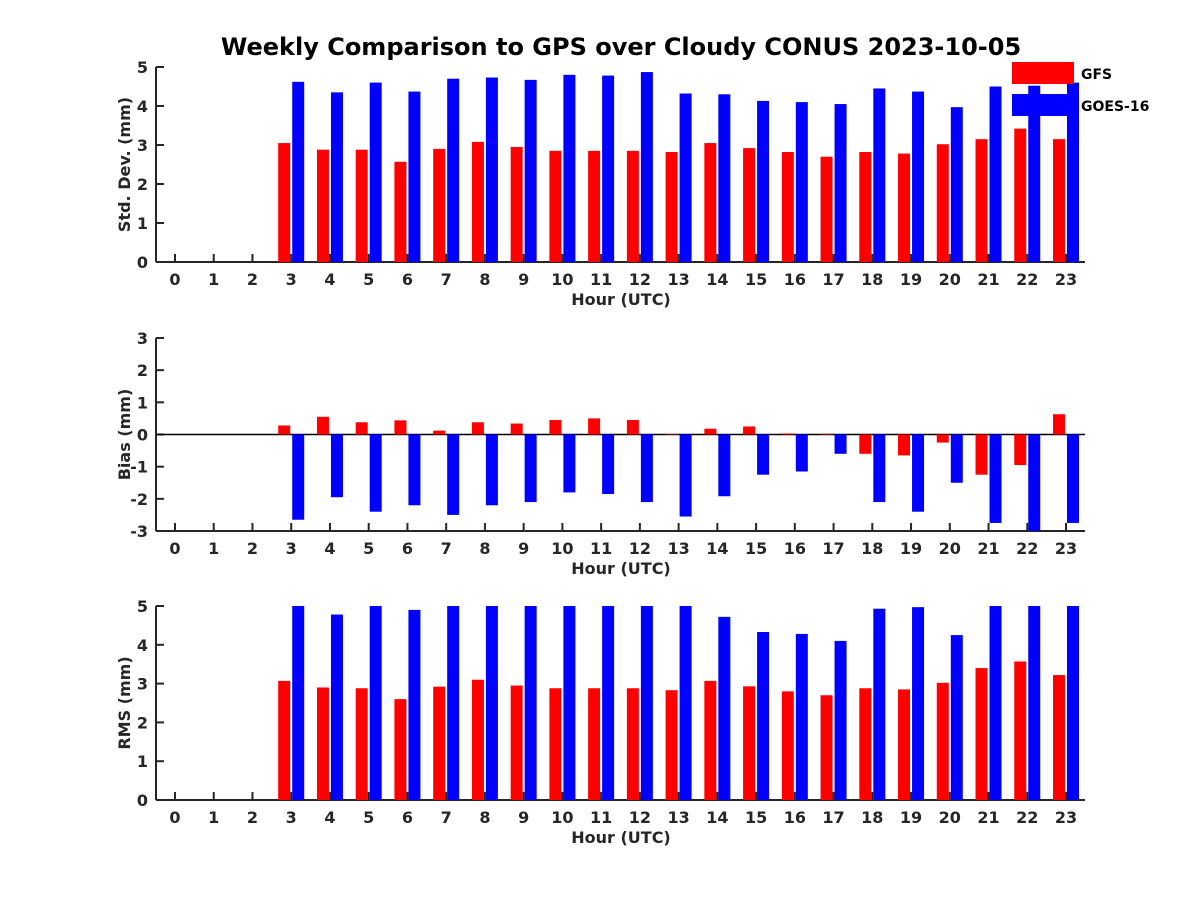  Describe the element at coordinates (142, 145) in the screenshot. I see `y-tick-label: 3` at that location.